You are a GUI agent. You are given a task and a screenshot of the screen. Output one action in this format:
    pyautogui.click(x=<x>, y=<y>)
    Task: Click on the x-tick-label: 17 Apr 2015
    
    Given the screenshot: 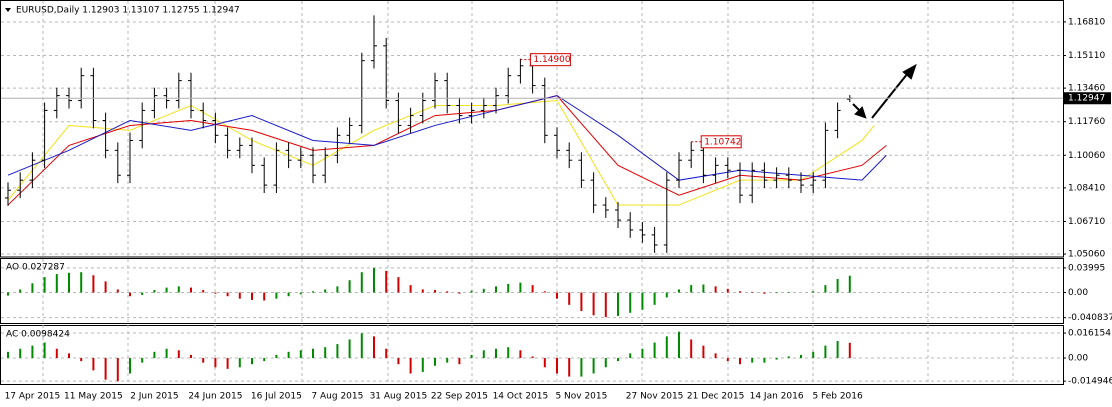 What is the action you would take?
    pyautogui.click(x=33, y=397)
    